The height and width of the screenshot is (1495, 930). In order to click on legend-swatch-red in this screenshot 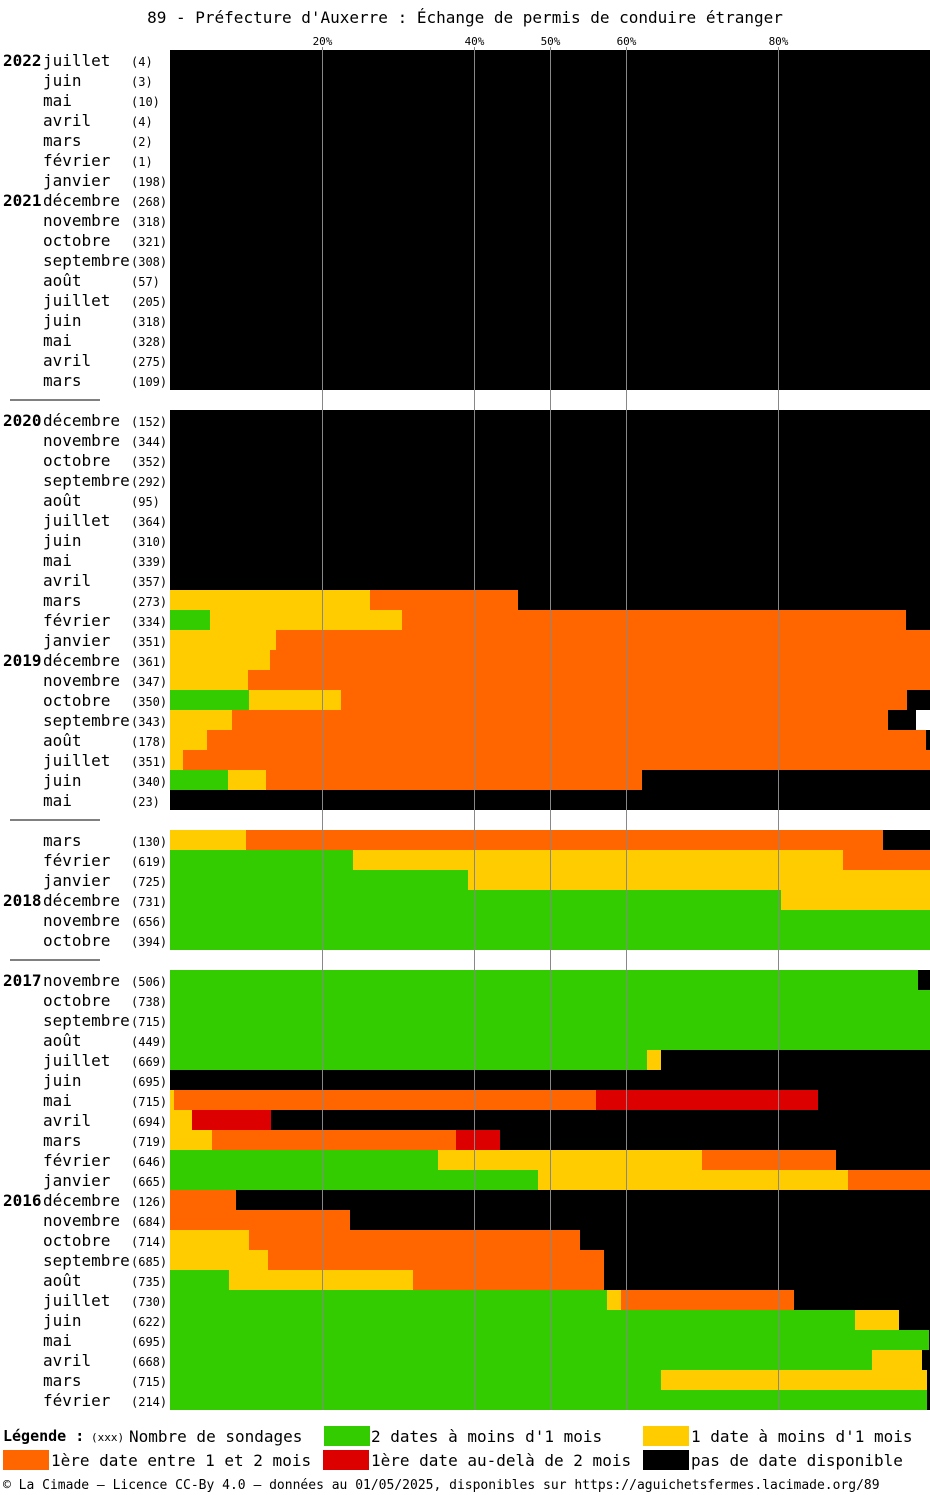, I will do `click(346, 1460)`.